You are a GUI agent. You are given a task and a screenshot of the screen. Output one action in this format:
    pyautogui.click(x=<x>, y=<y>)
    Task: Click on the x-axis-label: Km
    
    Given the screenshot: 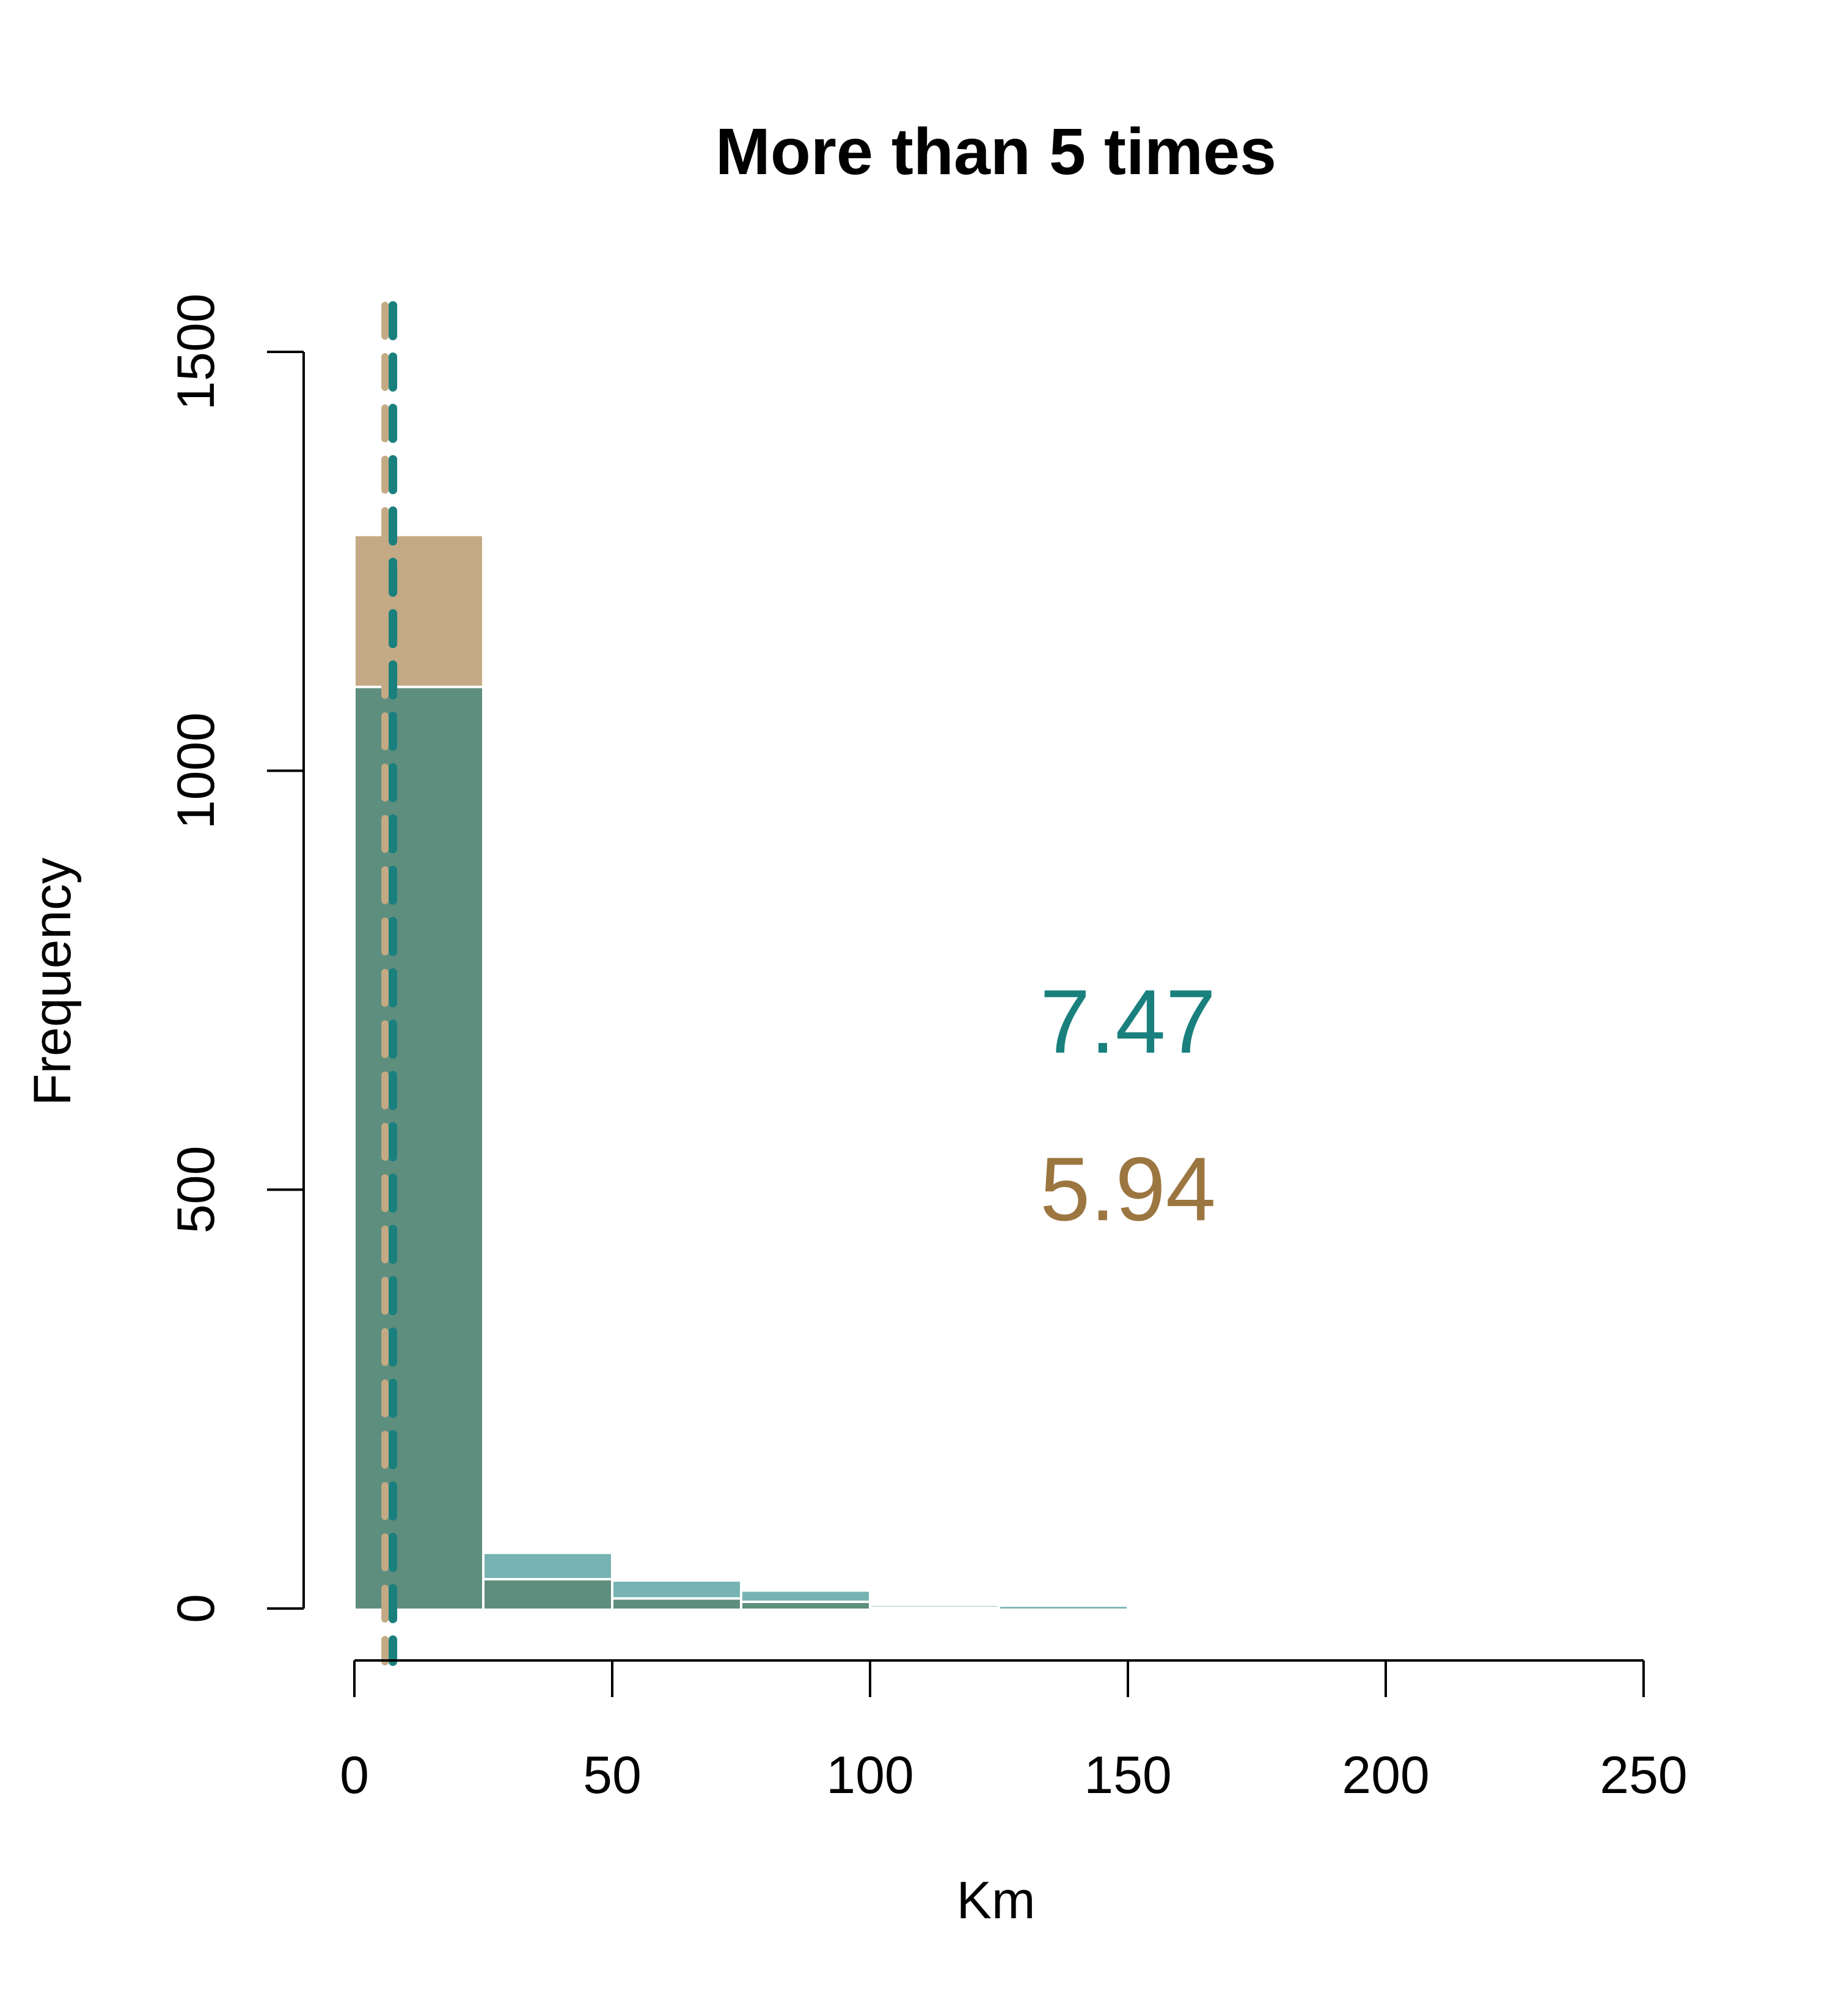 What is the action you would take?
    pyautogui.click(x=996, y=1901)
    